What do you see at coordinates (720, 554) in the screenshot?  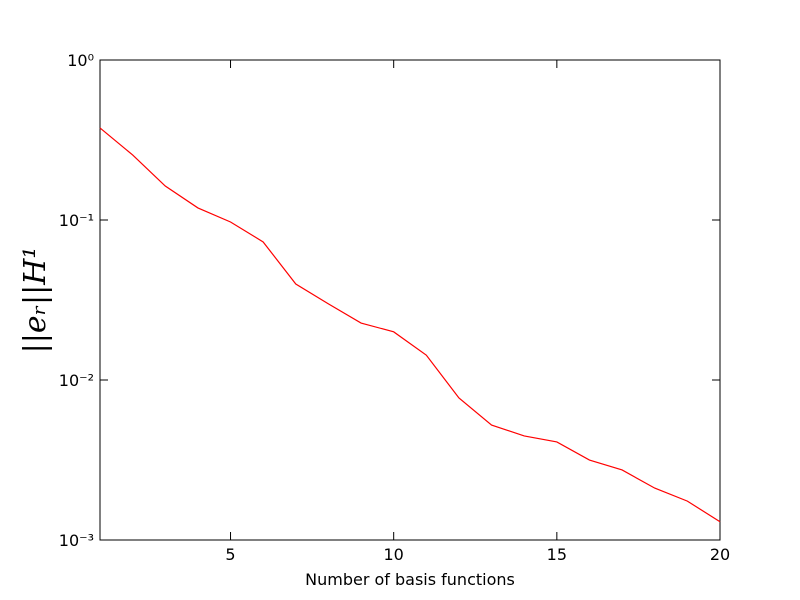 I see `x-tick-label: 20` at bounding box center [720, 554].